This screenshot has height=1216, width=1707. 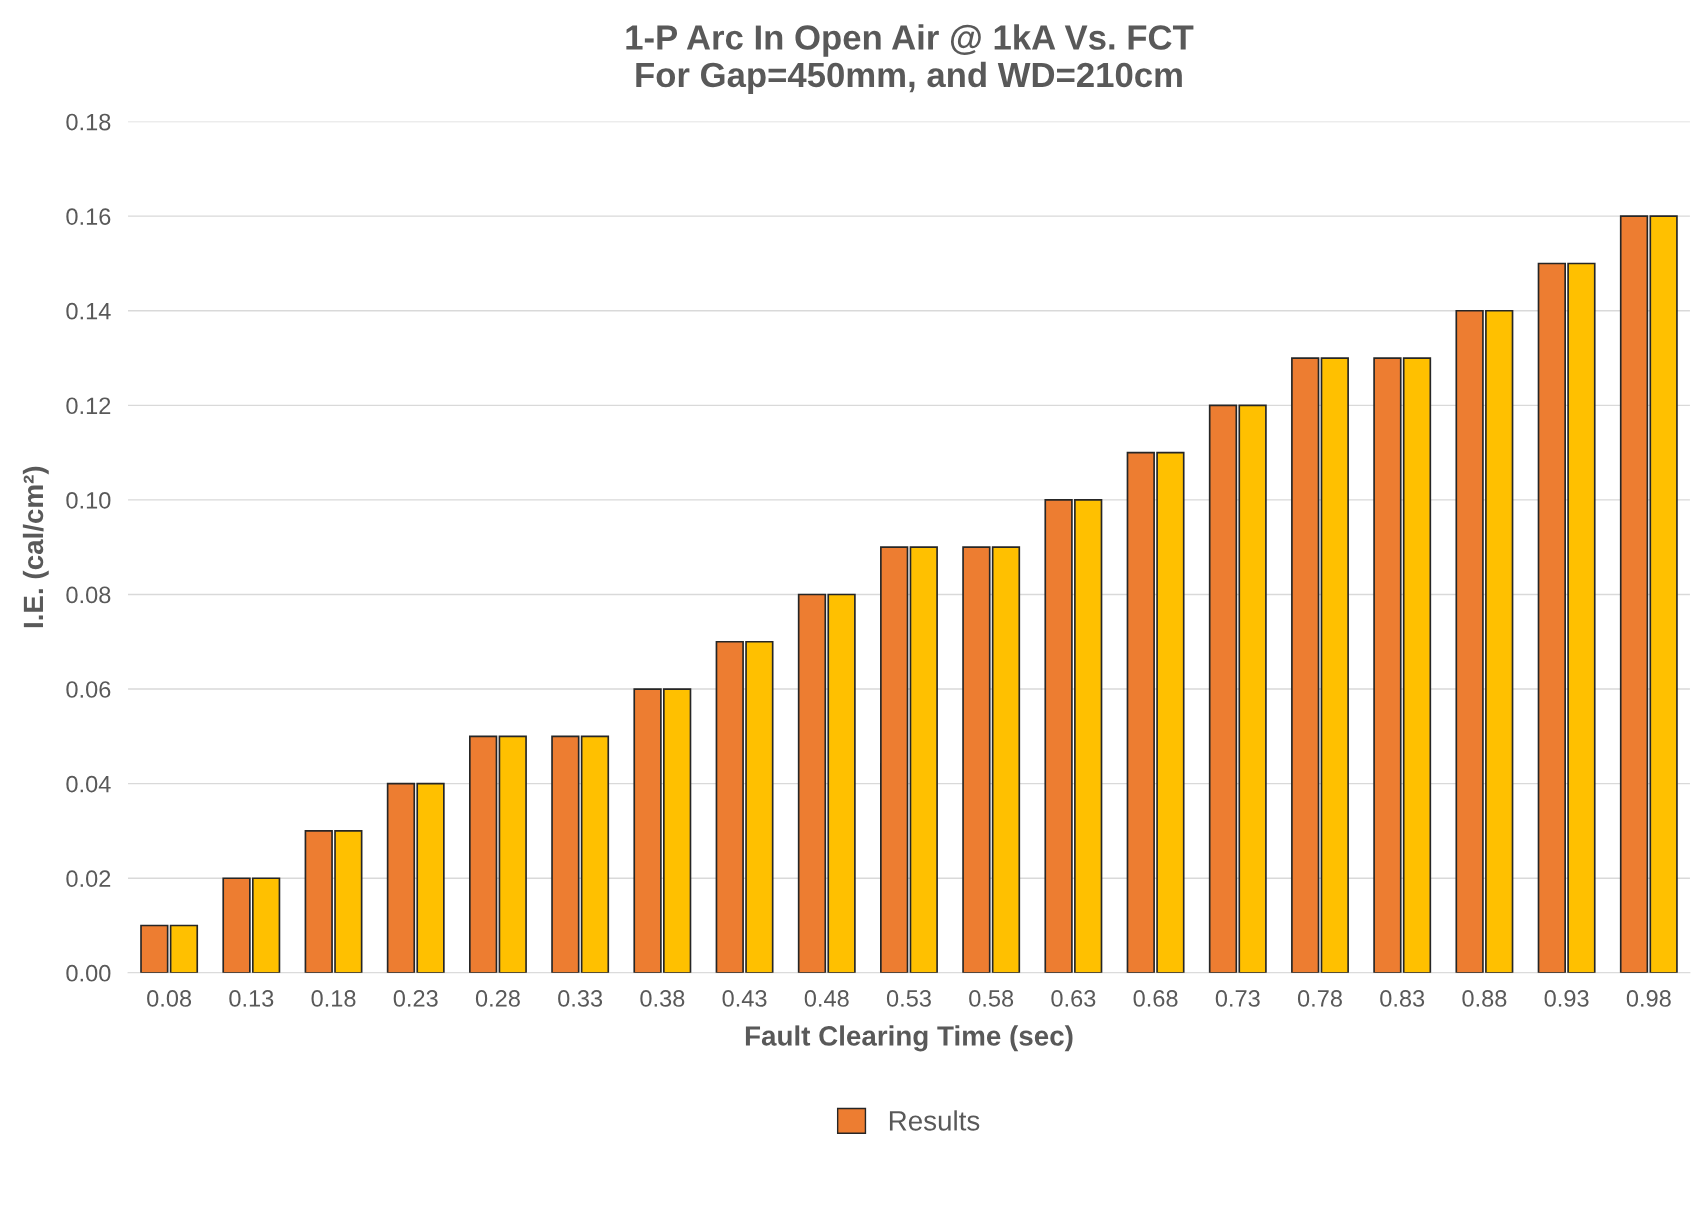 What do you see at coordinates (826, 998) in the screenshot?
I see `x-tick-label: 0.48` at bounding box center [826, 998].